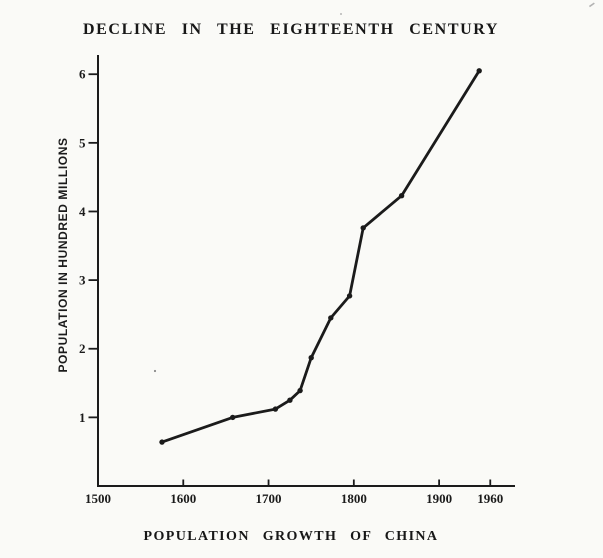 The width and height of the screenshot is (603, 558). What do you see at coordinates (82, 142) in the screenshot?
I see `y-tick-label: 5` at bounding box center [82, 142].